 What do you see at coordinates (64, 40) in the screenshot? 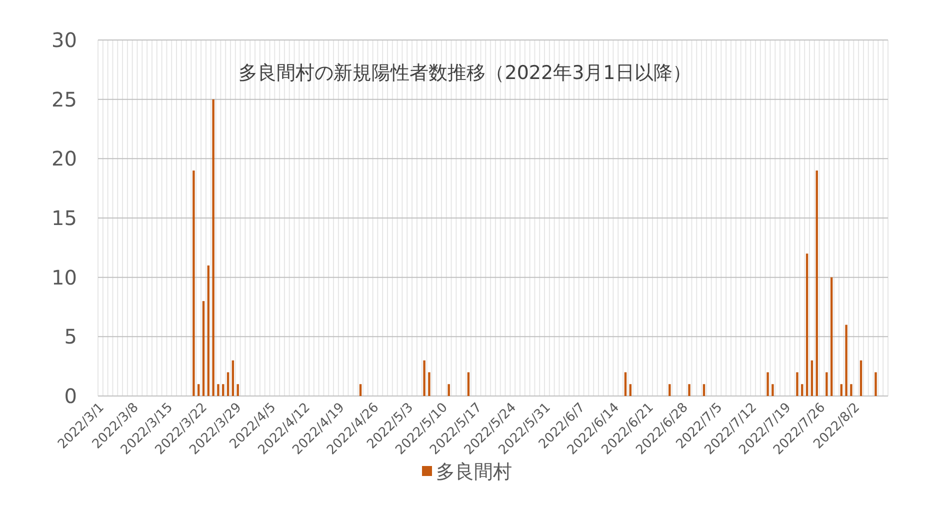
I see `y-tick-label: 30` at bounding box center [64, 40].